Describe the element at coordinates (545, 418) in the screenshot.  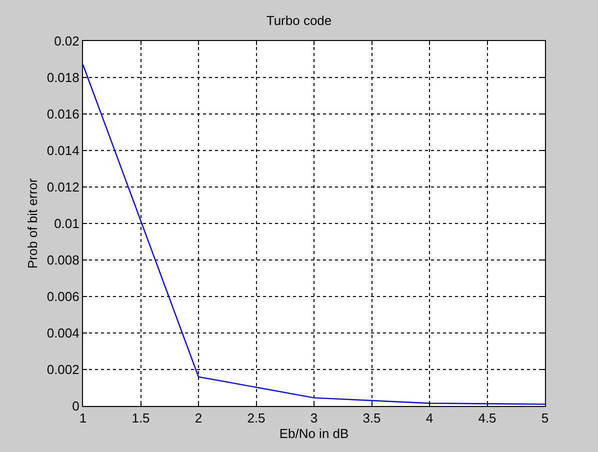
I see `x-tick-label: 5` at that location.